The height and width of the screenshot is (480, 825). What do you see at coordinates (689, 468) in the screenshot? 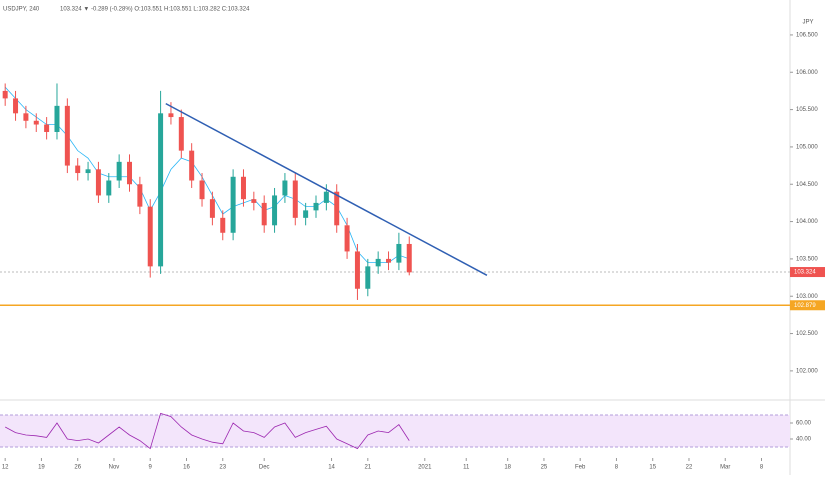
I see `x-tick-label: 22` at bounding box center [689, 468].